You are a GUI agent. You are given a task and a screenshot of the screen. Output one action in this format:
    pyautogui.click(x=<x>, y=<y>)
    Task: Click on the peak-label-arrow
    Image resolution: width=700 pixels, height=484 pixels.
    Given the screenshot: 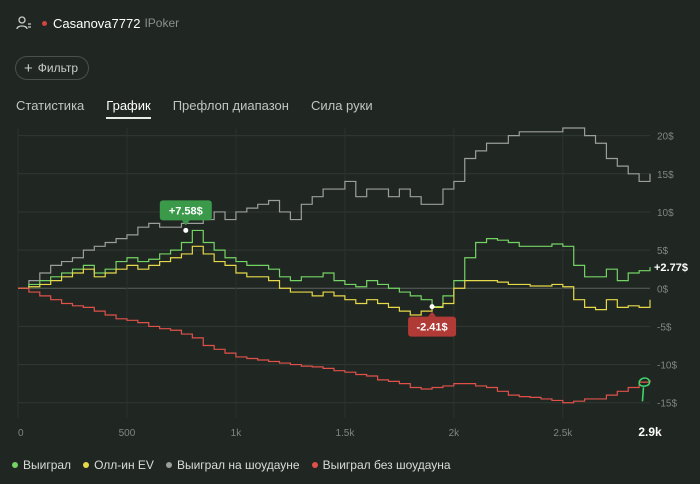 What is the action you would take?
    pyautogui.click(x=185, y=223)
    